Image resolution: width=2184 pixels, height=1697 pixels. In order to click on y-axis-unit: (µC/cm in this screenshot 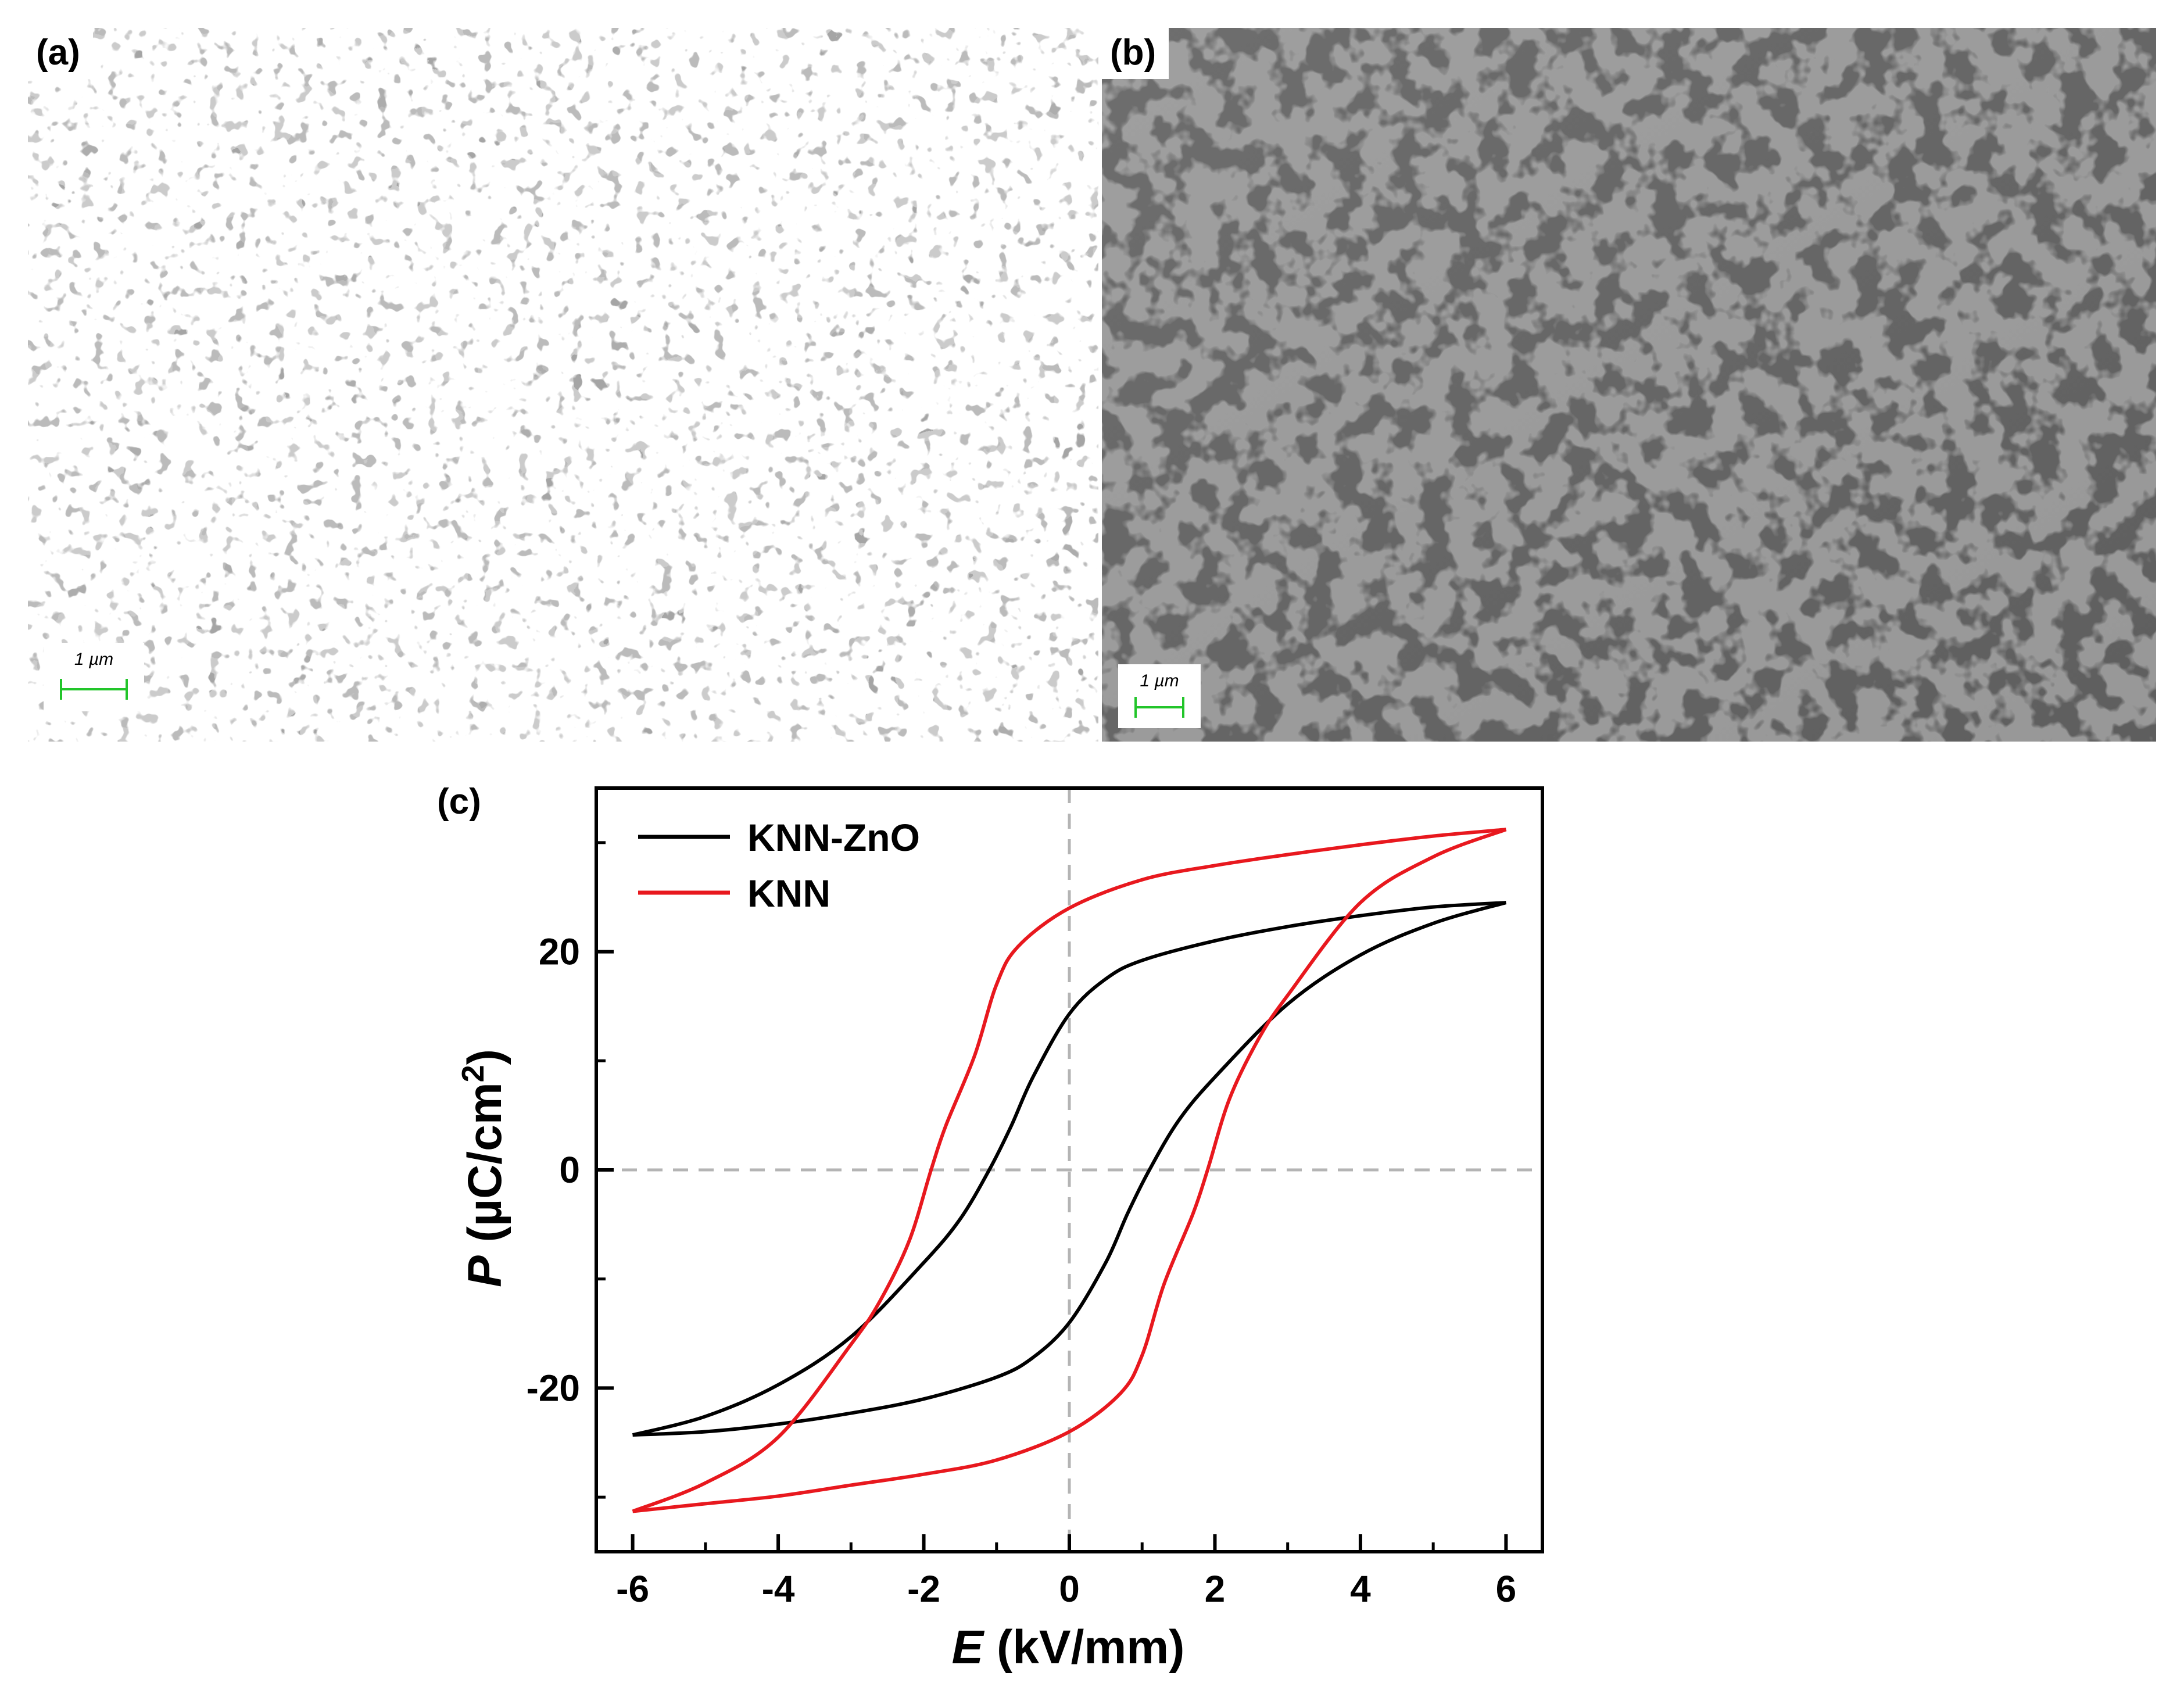, I will do `click(485, 1168)`.